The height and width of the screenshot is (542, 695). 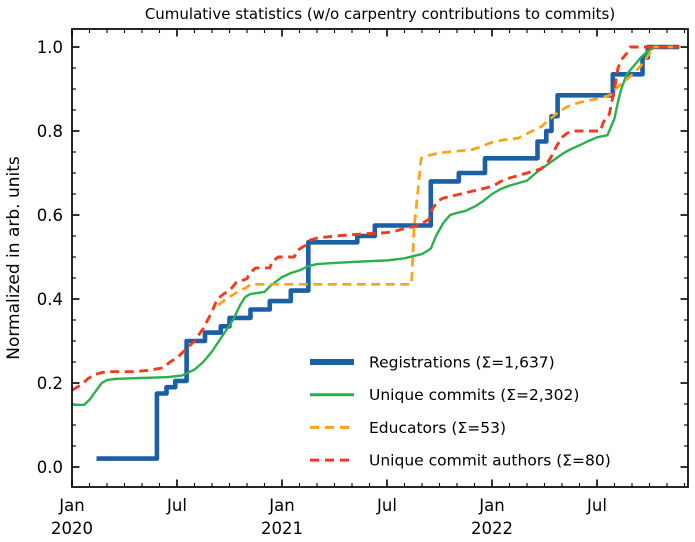 What do you see at coordinates (462, 363) in the screenshot?
I see `legend-label-registrations: Registrations (Σ=1,637)` at bounding box center [462, 363].